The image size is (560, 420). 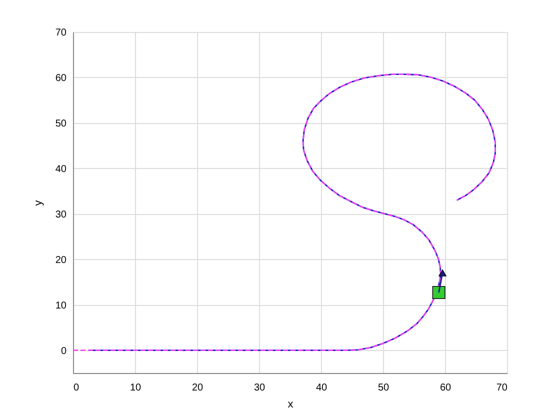 What do you see at coordinates (446, 388) in the screenshot?
I see `x-tick-label: 60` at bounding box center [446, 388].